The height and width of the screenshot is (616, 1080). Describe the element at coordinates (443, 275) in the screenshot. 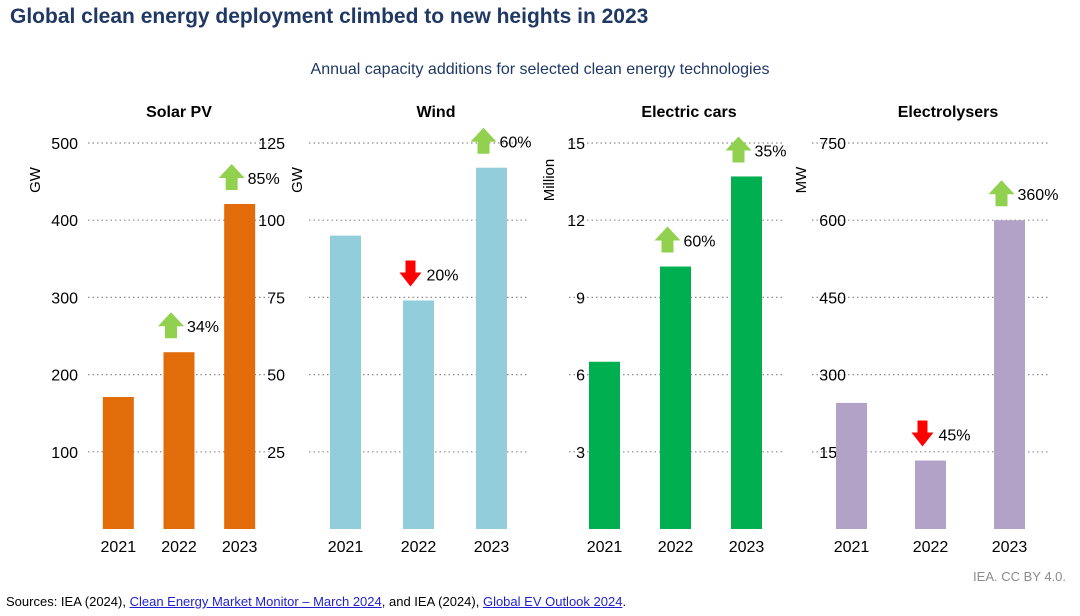

I see `change-label: 20%` at that location.